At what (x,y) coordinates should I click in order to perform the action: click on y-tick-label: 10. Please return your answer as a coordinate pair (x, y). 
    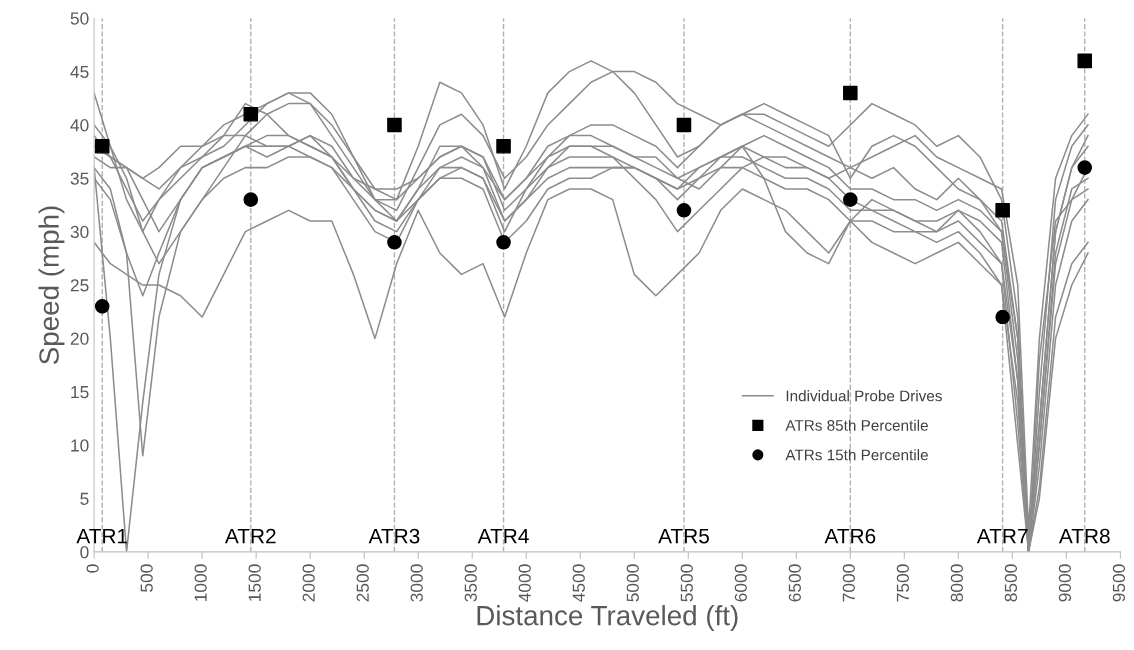
    Looking at the image, I should click on (80, 445).